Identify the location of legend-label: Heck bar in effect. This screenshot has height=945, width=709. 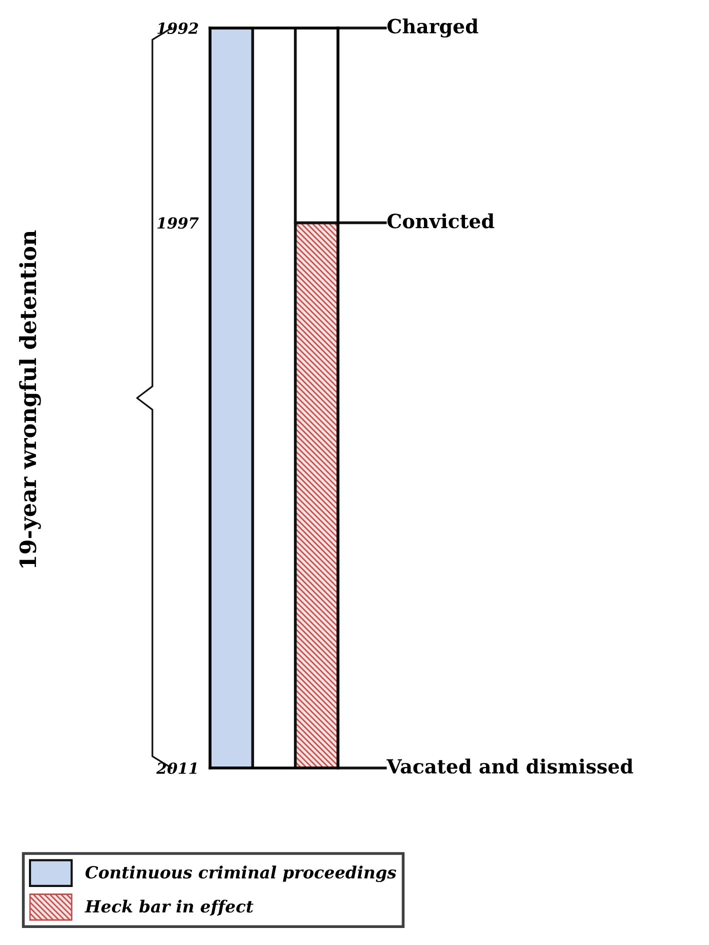
(169, 908).